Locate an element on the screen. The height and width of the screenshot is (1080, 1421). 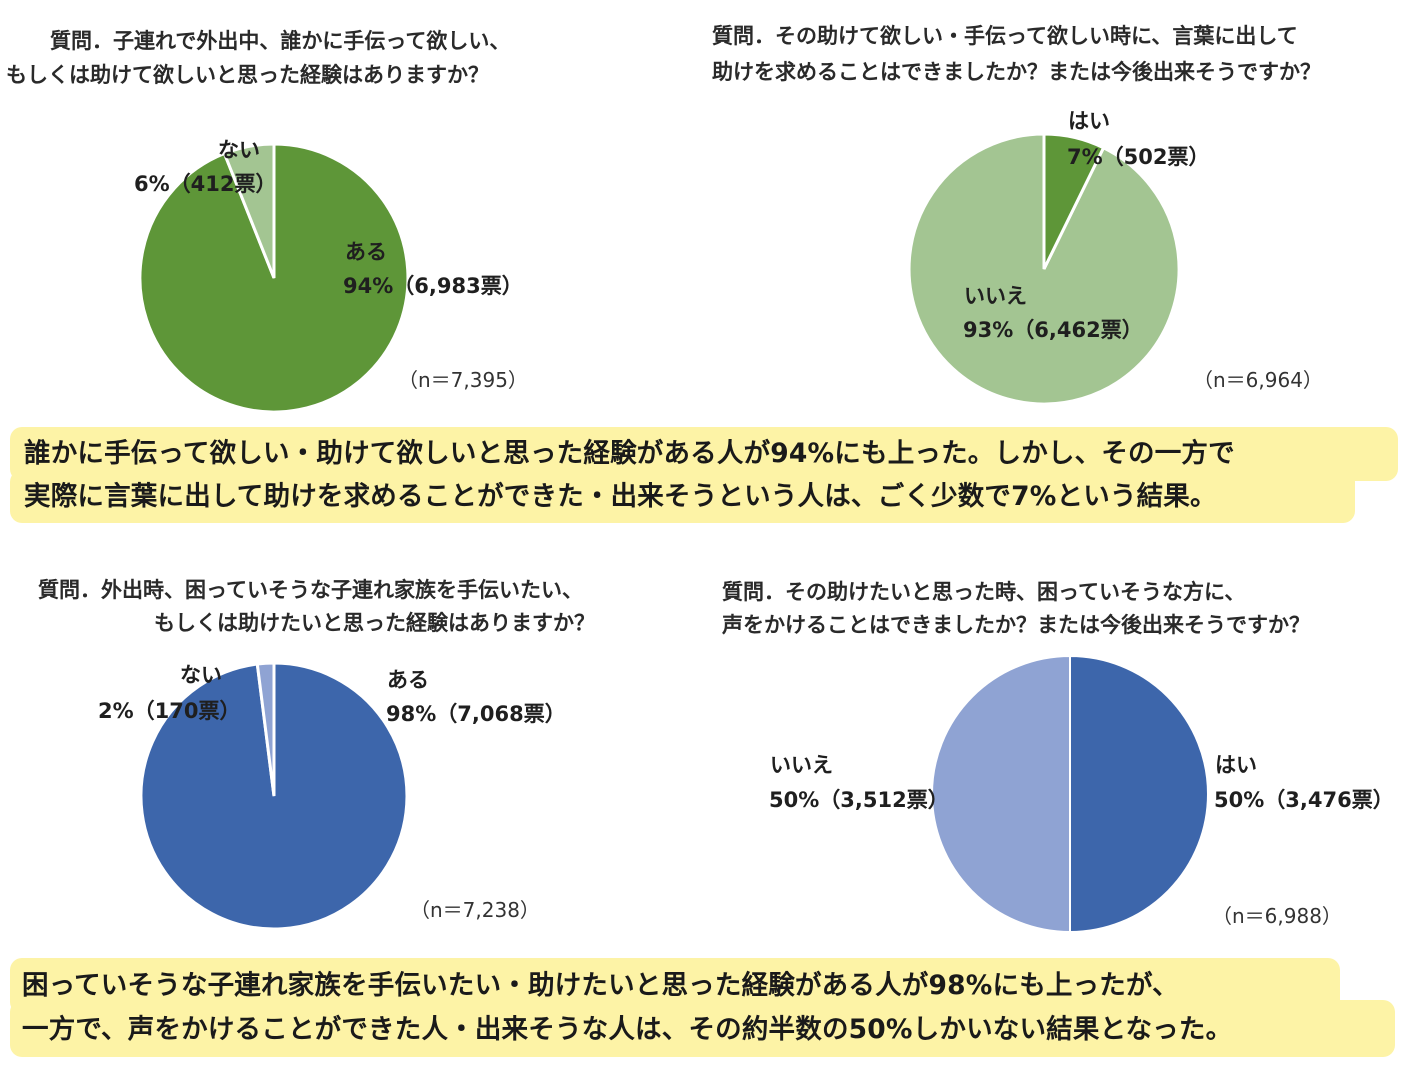
question-line-2: 声をかけることはできましたか？または今後出来そうですか？ is located at coordinates (1016, 625).